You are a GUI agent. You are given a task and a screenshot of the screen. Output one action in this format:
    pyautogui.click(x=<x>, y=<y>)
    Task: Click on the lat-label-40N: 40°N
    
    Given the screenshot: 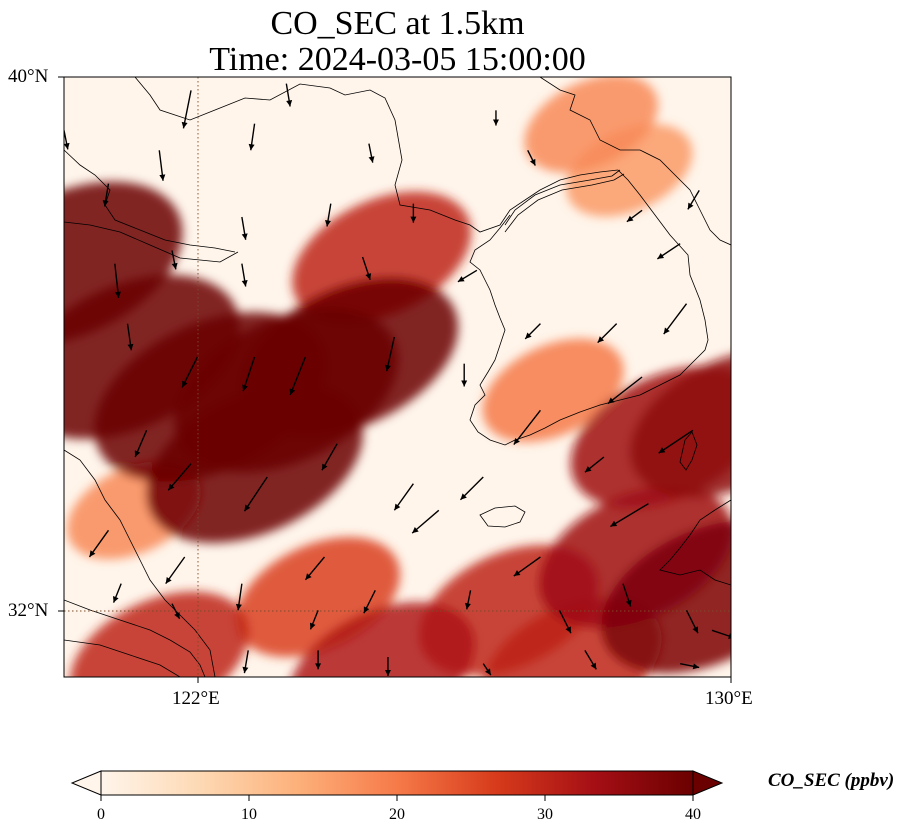 What is the action you would take?
    pyautogui.click(x=28, y=76)
    